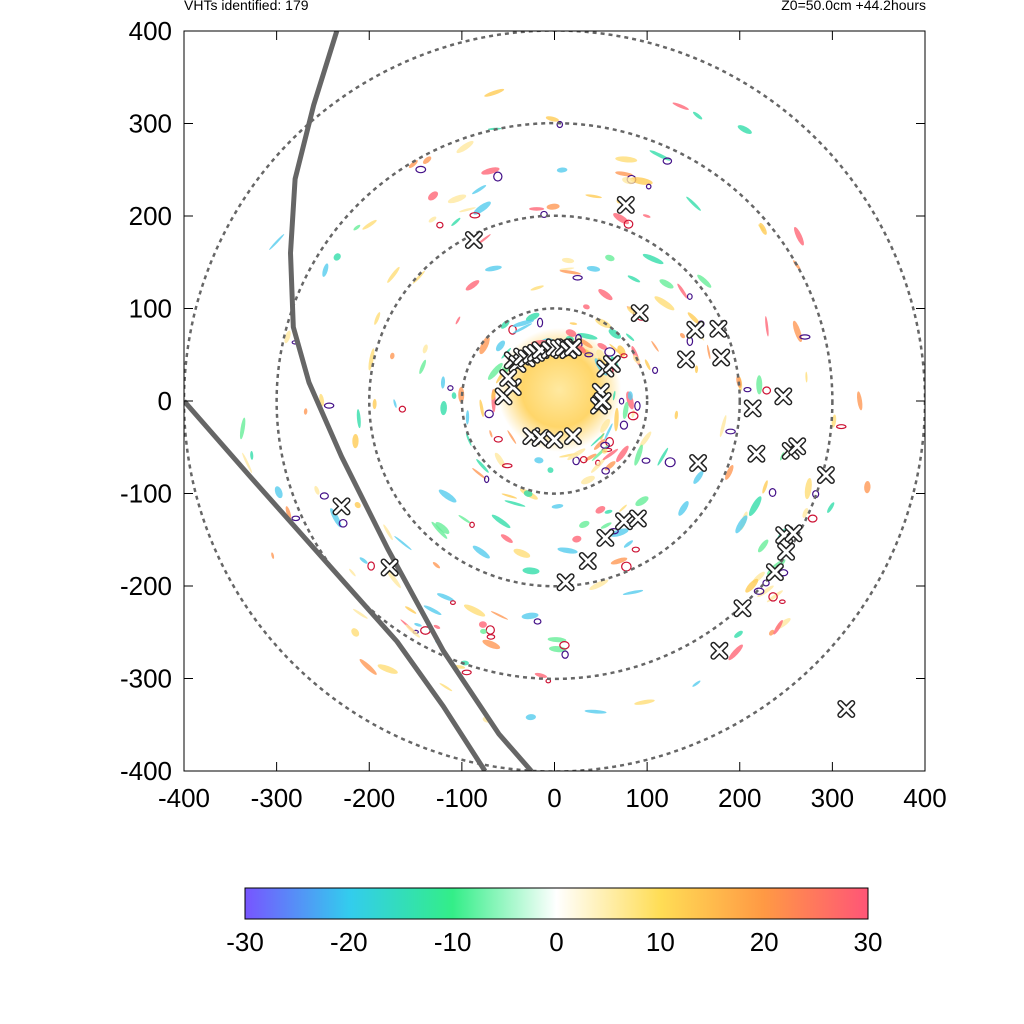  Describe the element at coordinates (554, 798) in the screenshot. I see `x-tick-label: 0` at that location.